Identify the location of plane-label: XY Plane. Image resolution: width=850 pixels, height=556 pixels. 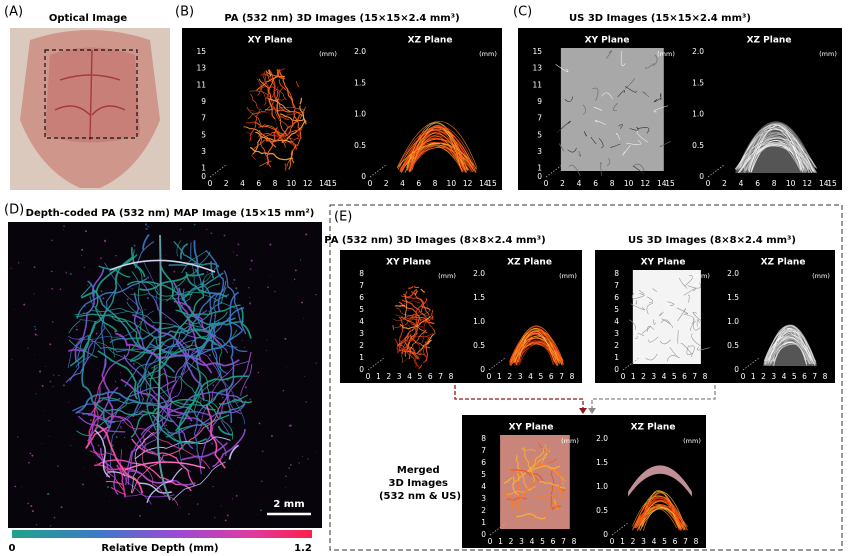
(408, 263).